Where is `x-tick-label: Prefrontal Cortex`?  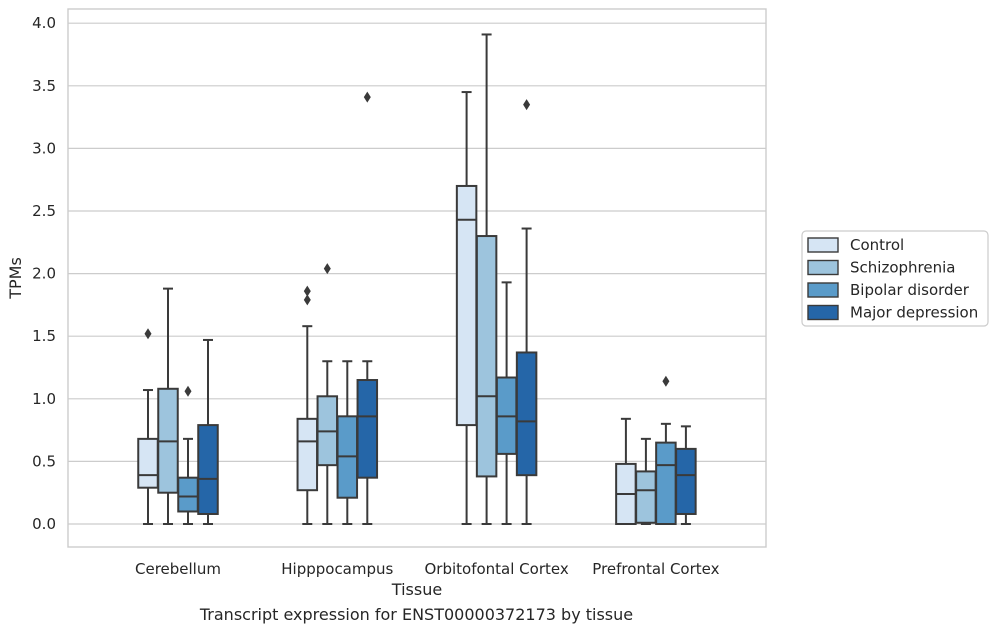
x-tick-label: Prefrontal Cortex is located at coordinates (655, 569).